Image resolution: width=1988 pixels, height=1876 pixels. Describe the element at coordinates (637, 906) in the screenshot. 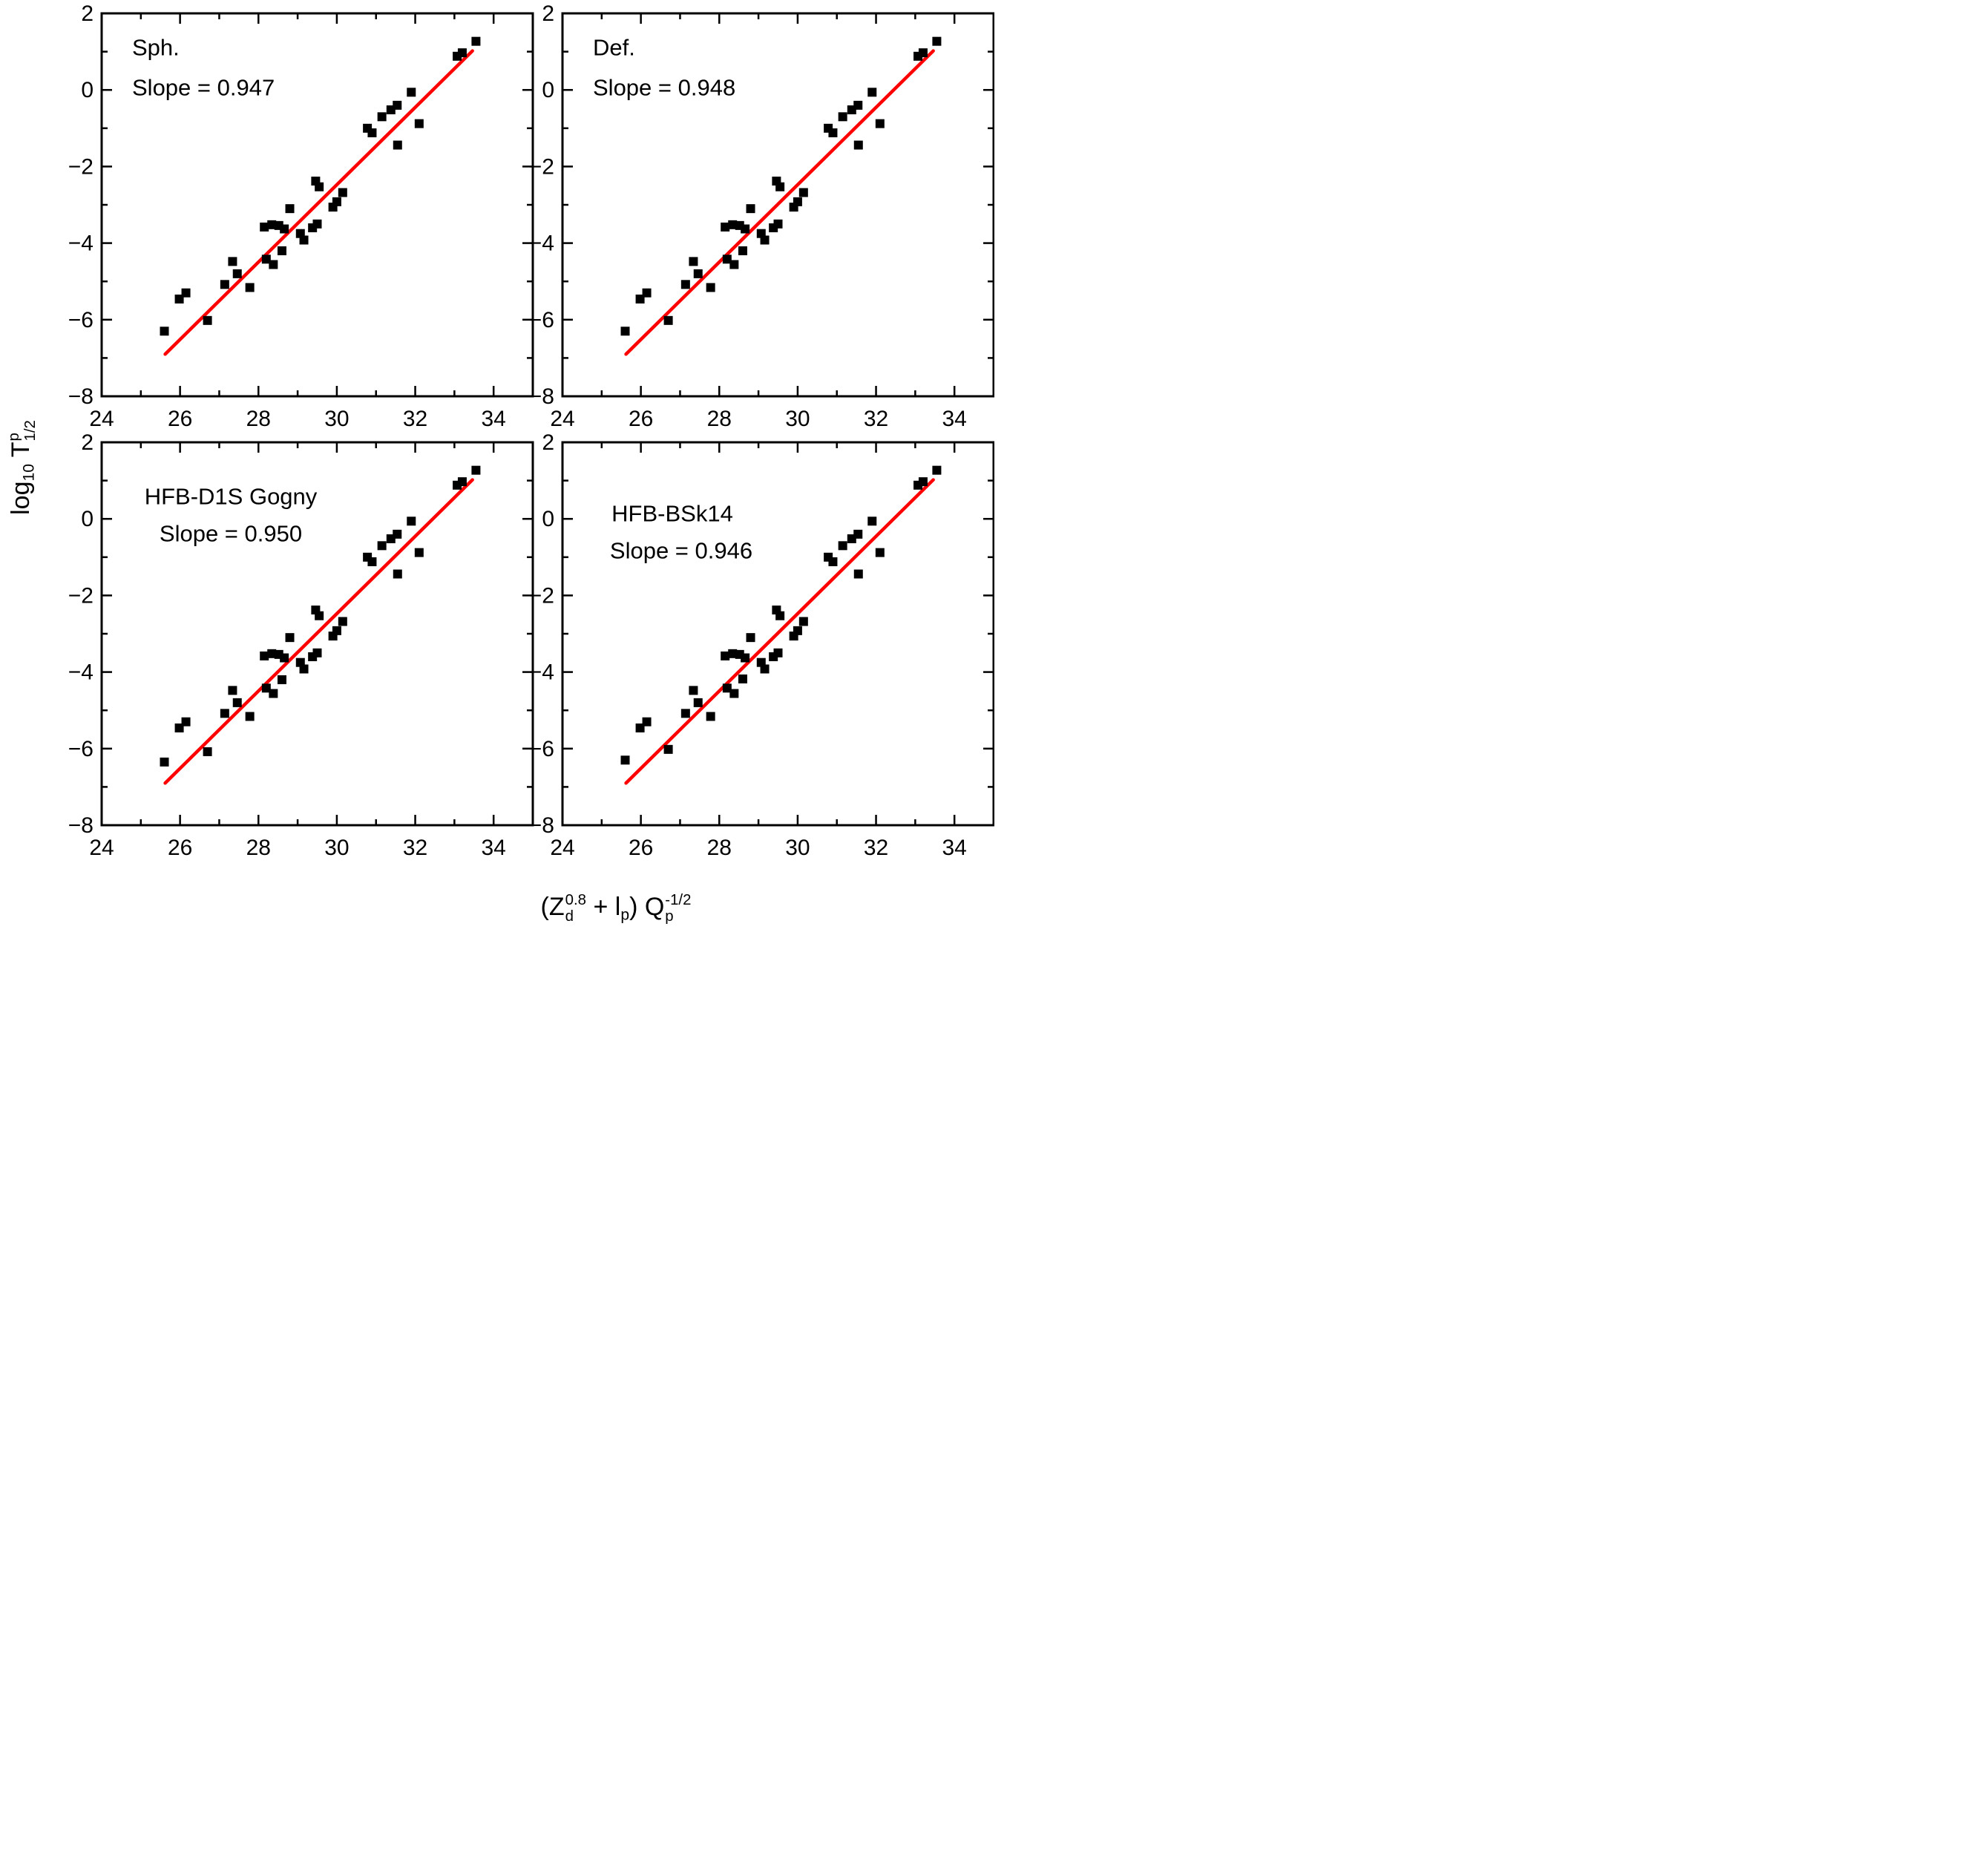

I see `xlabel-close-paren: )` at that location.